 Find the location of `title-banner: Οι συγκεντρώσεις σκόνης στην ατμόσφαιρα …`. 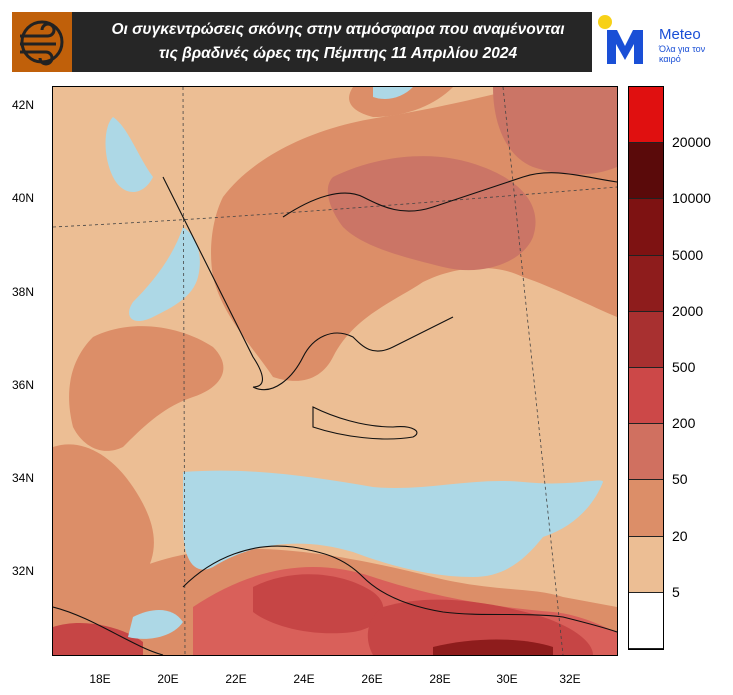

title-banner: Οι συγκεντρώσεις σκόνης στην ατμόσφαιρα … is located at coordinates (302, 42).